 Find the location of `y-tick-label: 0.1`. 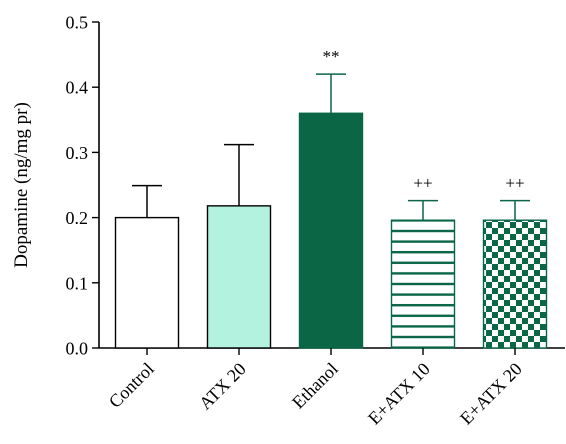

y-tick-label: 0.1 is located at coordinates (77, 283).